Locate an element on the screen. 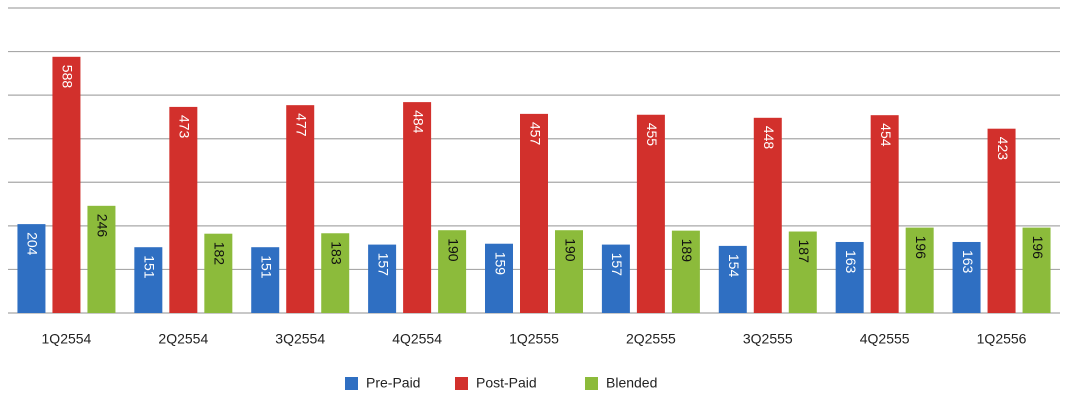 This screenshot has width=1067, height=405. value-label: 454 is located at coordinates (886, 135).